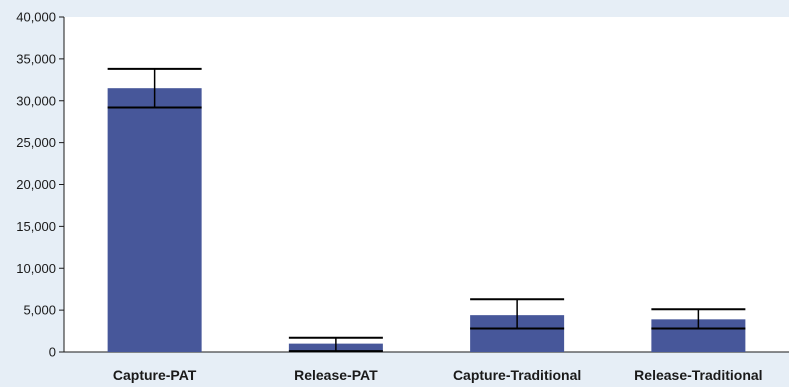 The image size is (789, 387). I want to click on x-tick-label: Release-PAT, so click(336, 375).